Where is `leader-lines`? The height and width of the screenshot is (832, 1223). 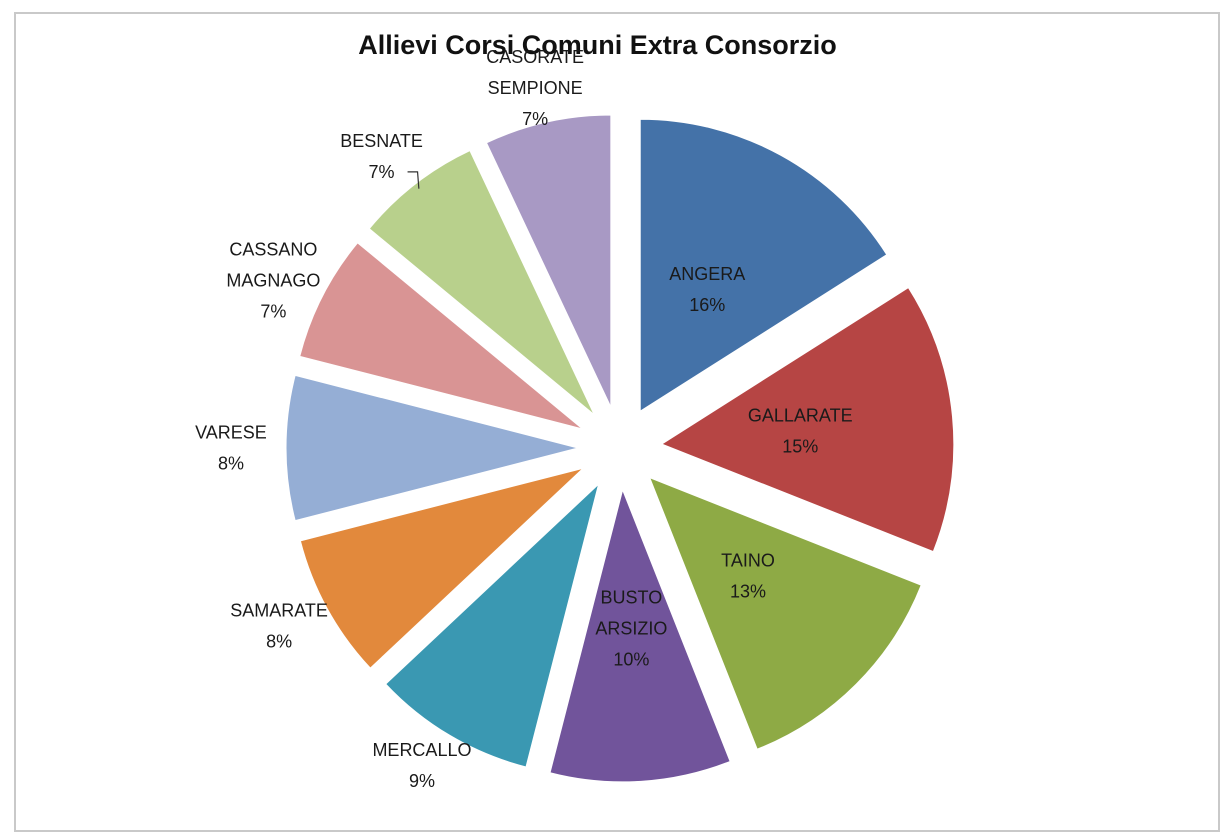 leader-lines is located at coordinates (413, 180).